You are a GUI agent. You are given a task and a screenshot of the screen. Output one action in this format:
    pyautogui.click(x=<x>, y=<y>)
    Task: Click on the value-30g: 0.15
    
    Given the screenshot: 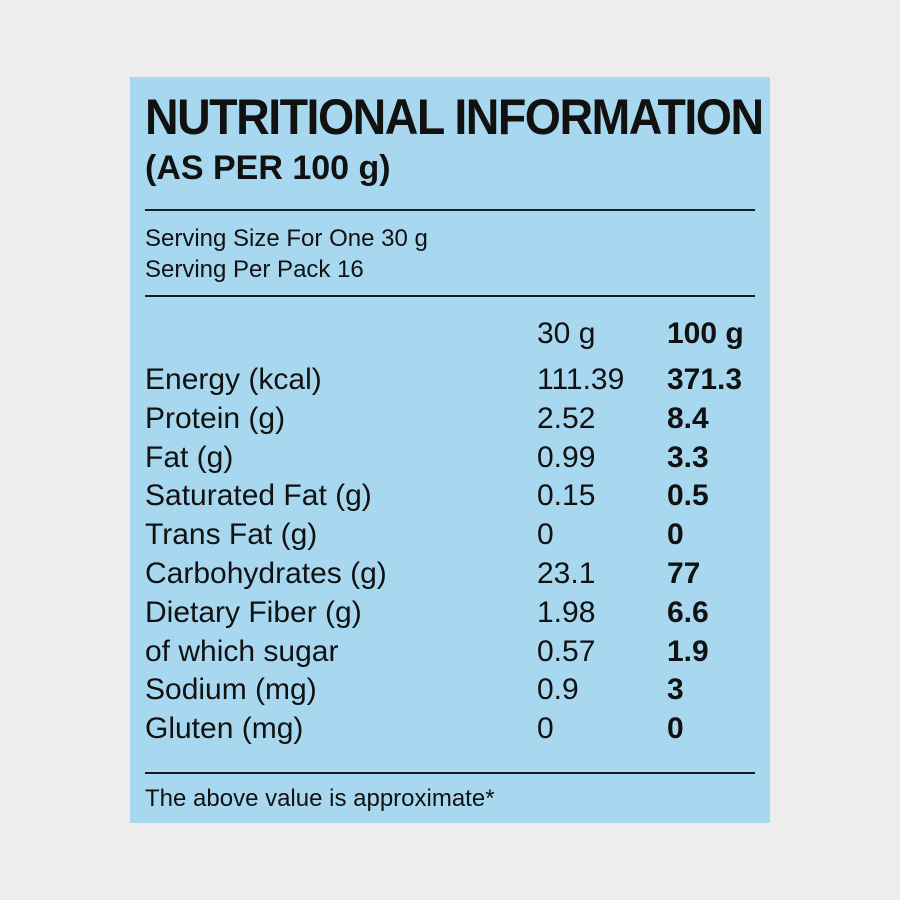 What is the action you would take?
    pyautogui.click(x=566, y=496)
    